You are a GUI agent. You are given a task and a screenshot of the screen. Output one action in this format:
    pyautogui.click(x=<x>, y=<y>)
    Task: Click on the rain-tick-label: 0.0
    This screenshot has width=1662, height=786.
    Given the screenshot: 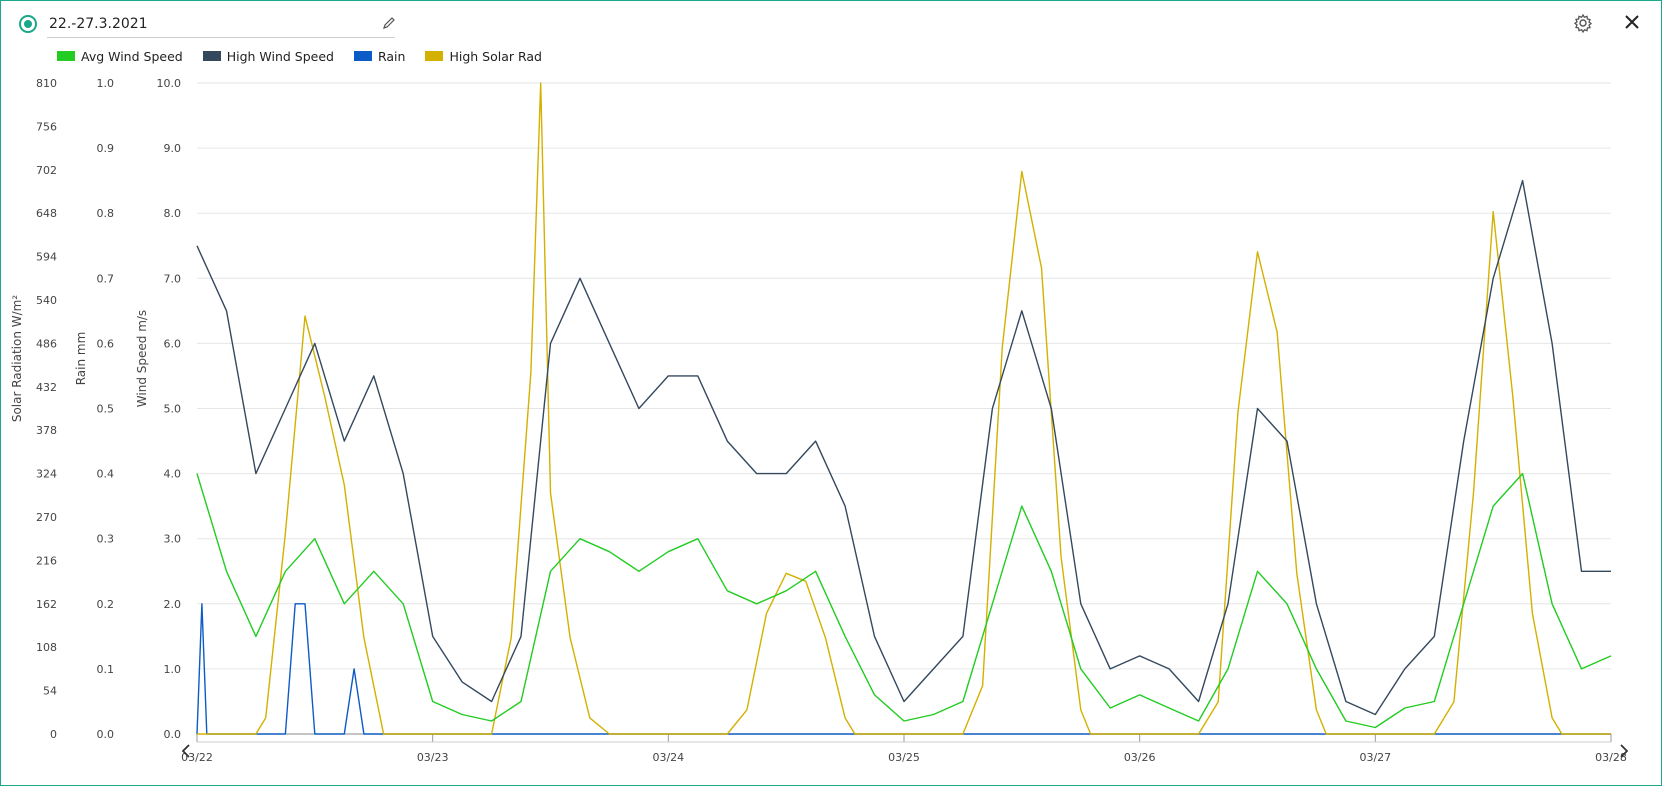 What is the action you would take?
    pyautogui.click(x=106, y=734)
    